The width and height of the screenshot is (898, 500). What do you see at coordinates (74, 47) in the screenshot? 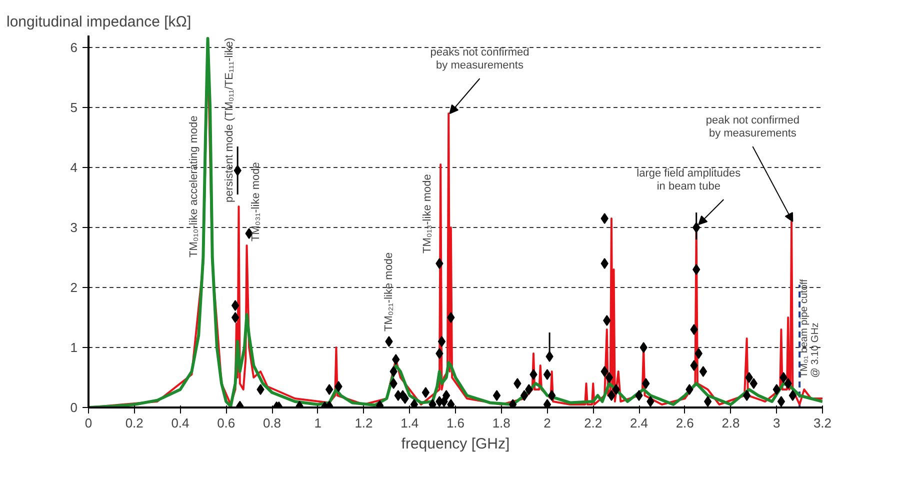
I see `y-tick-label: 6` at bounding box center [74, 47].